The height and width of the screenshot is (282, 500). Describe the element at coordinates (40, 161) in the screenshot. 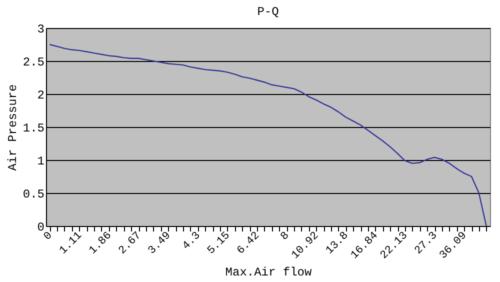

I see `y-tick-label: 1` at that location.